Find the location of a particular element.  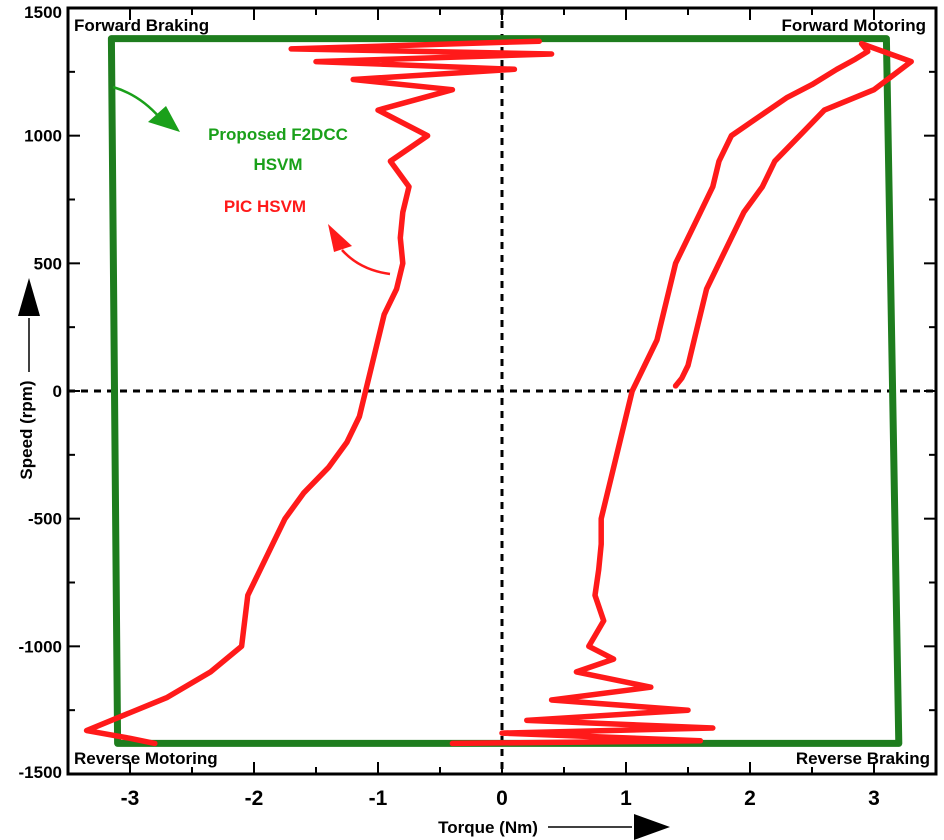

y-tick-label: -500 is located at coordinates (45, 519).